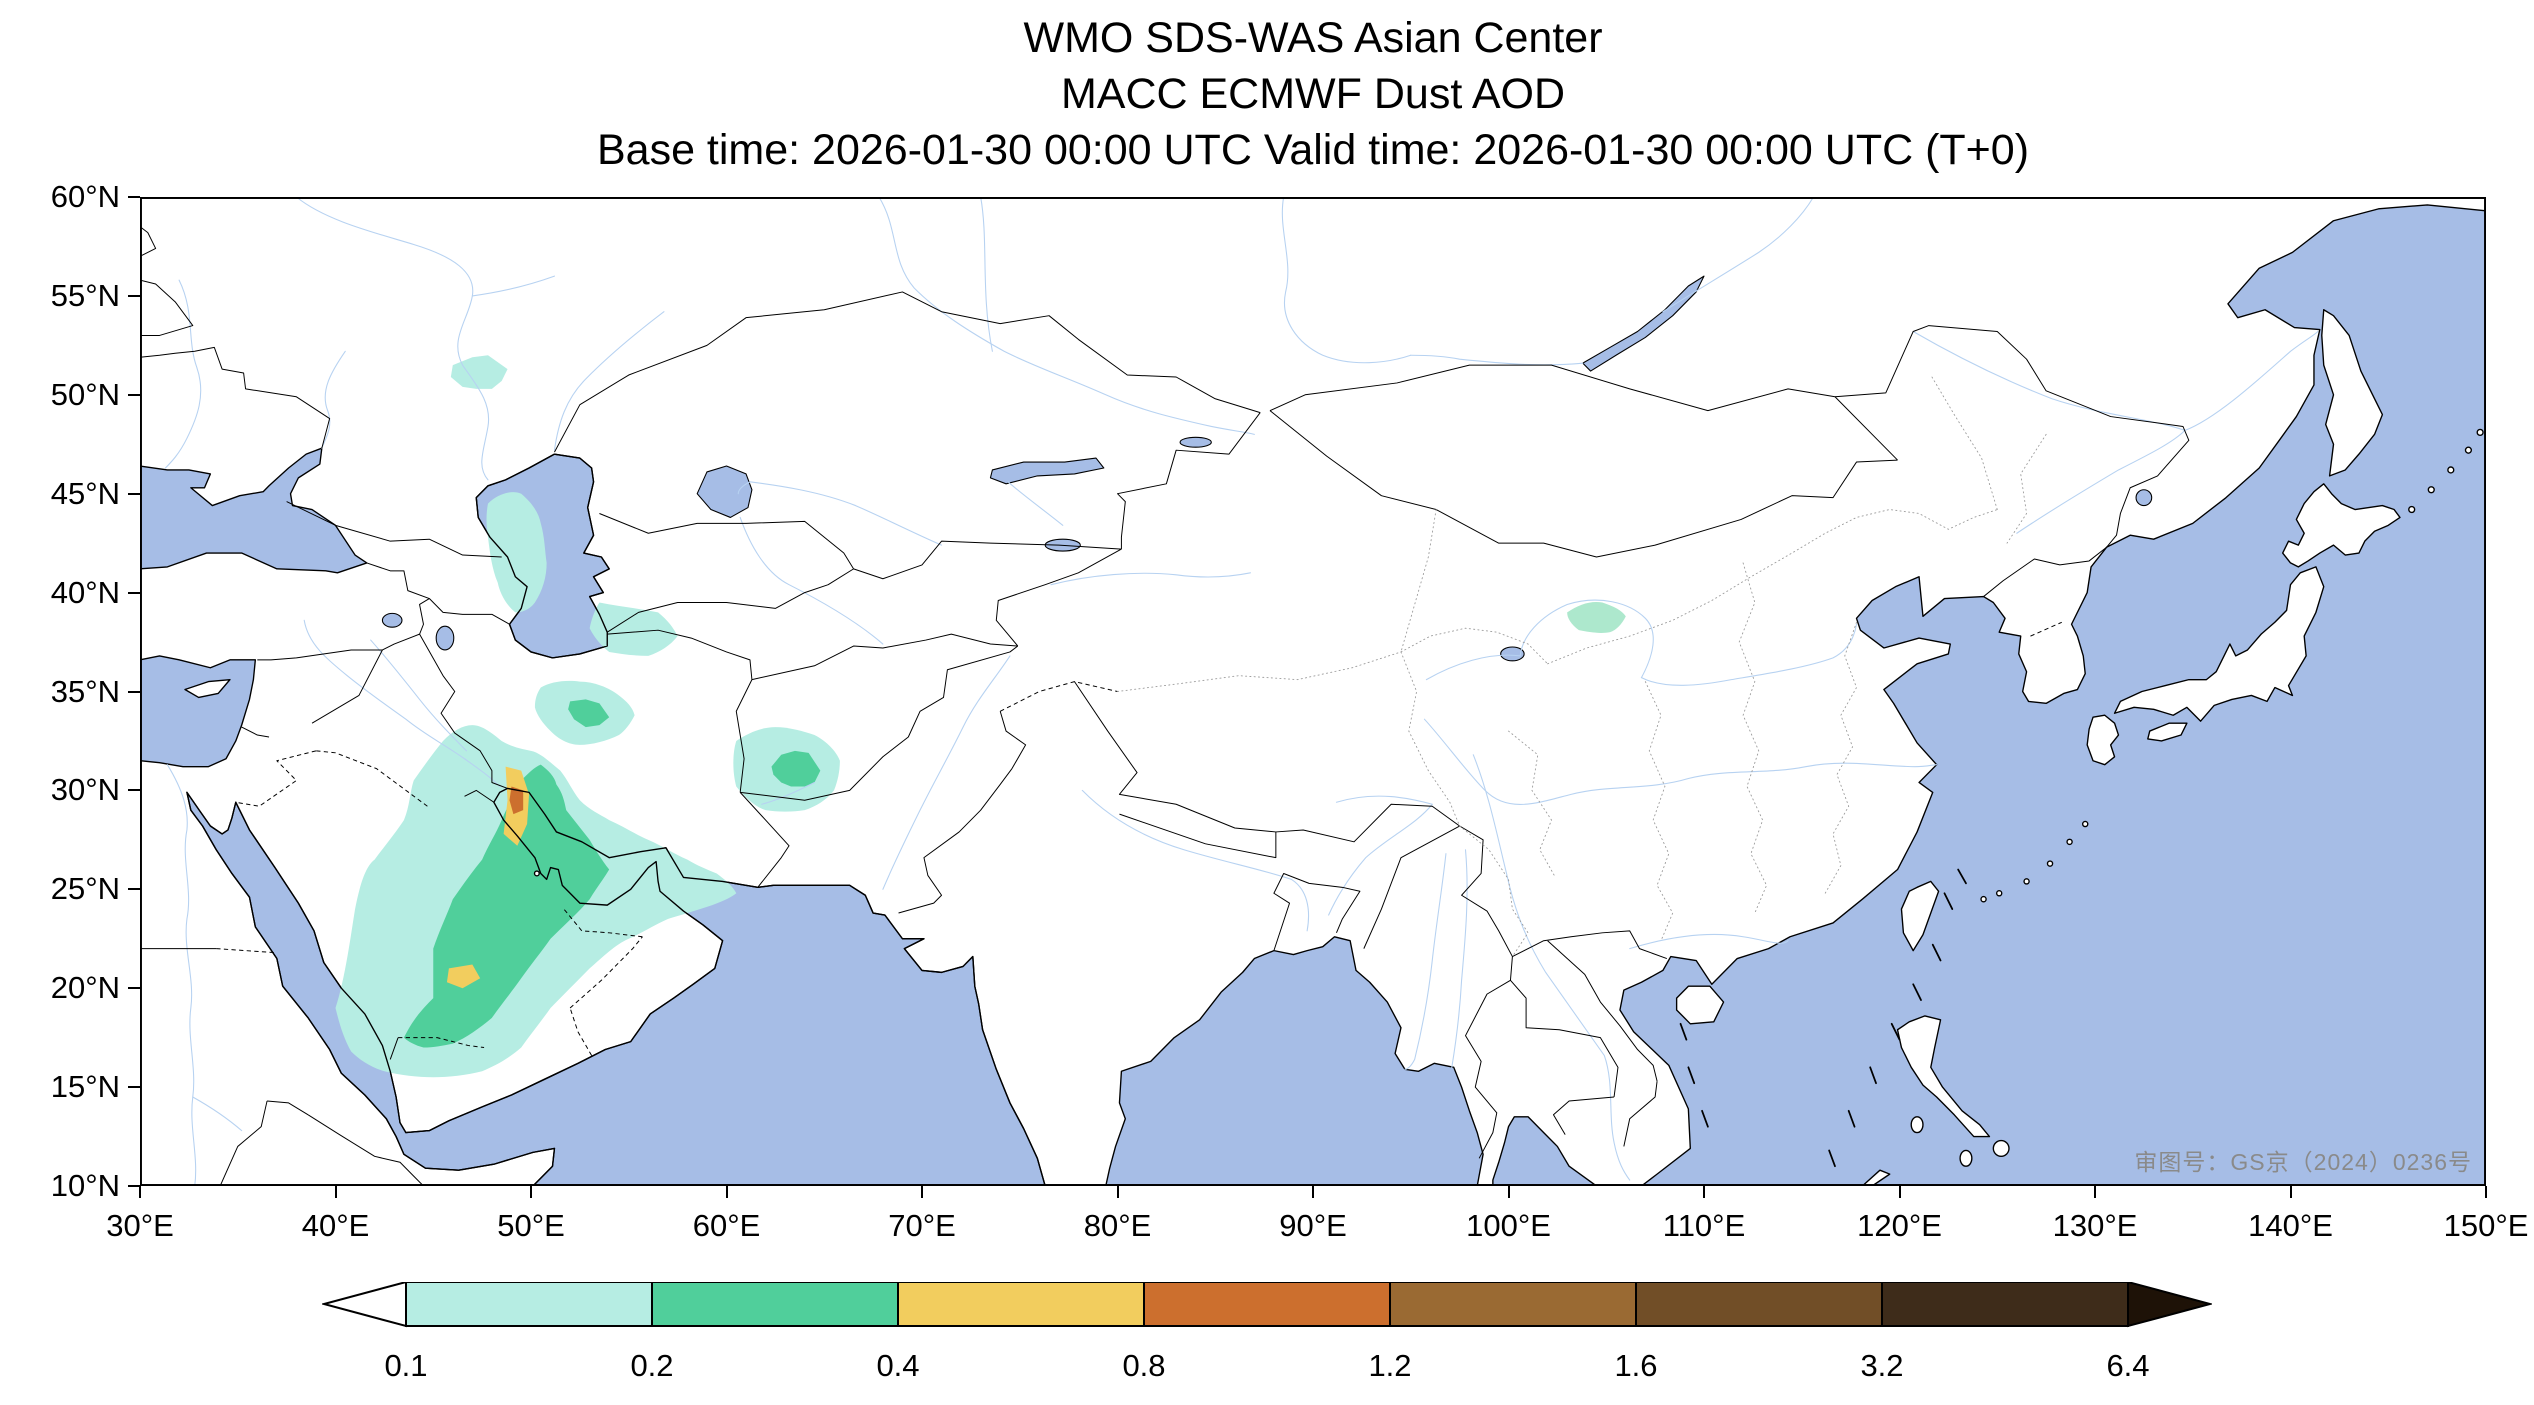 The height and width of the screenshot is (1405, 2534). Describe the element at coordinates (1583, 484) in the screenshot. I see `border-mongolia-china` at that location.